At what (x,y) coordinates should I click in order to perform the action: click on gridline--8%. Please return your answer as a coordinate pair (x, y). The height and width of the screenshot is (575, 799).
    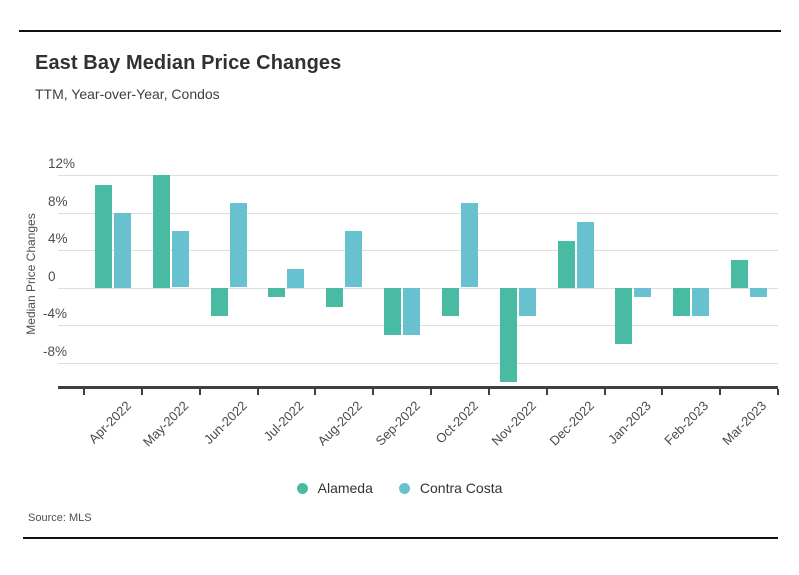
    Looking at the image, I should click on (418, 363).